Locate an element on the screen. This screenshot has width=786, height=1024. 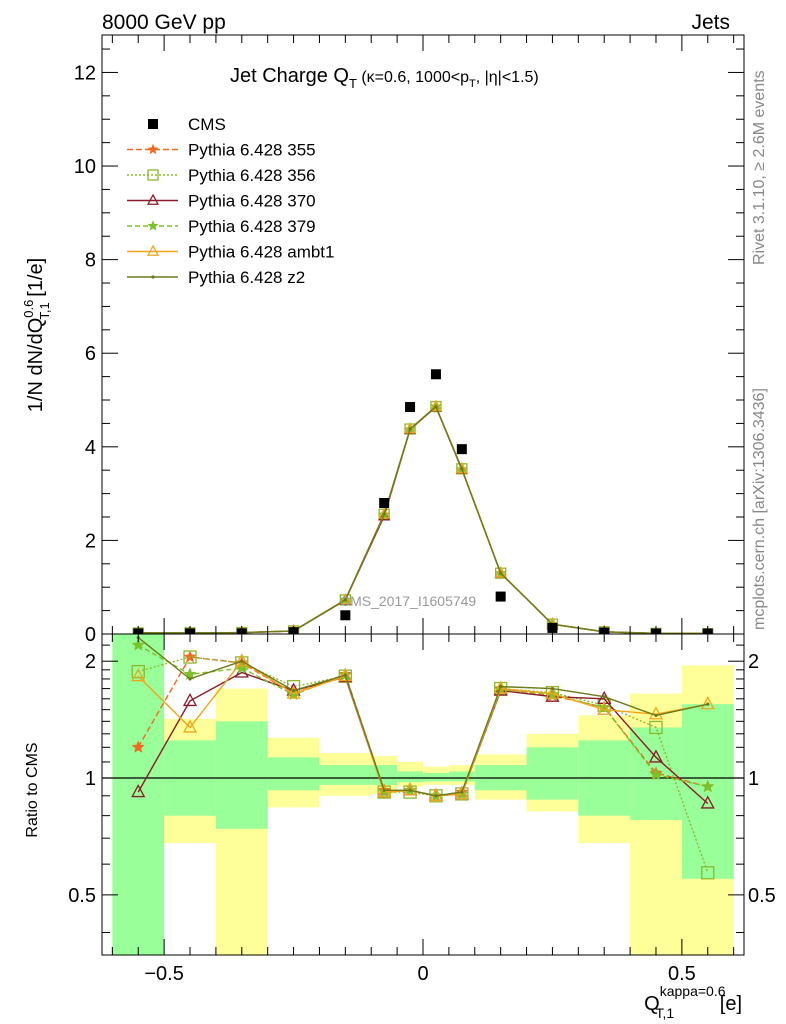
title-rest-sub: T is located at coordinates (472, 84).